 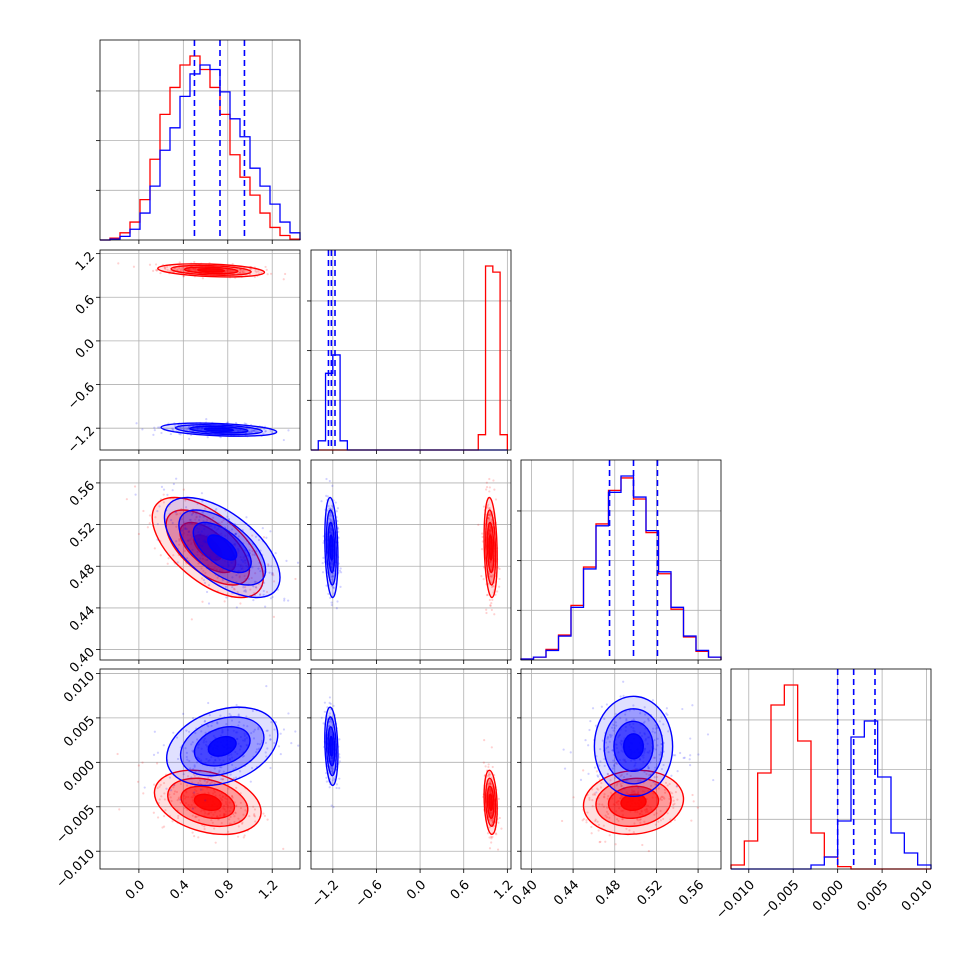 What do you see at coordinates (650, 893) in the screenshot?
I see `x-tick-label: 0.52` at bounding box center [650, 893].